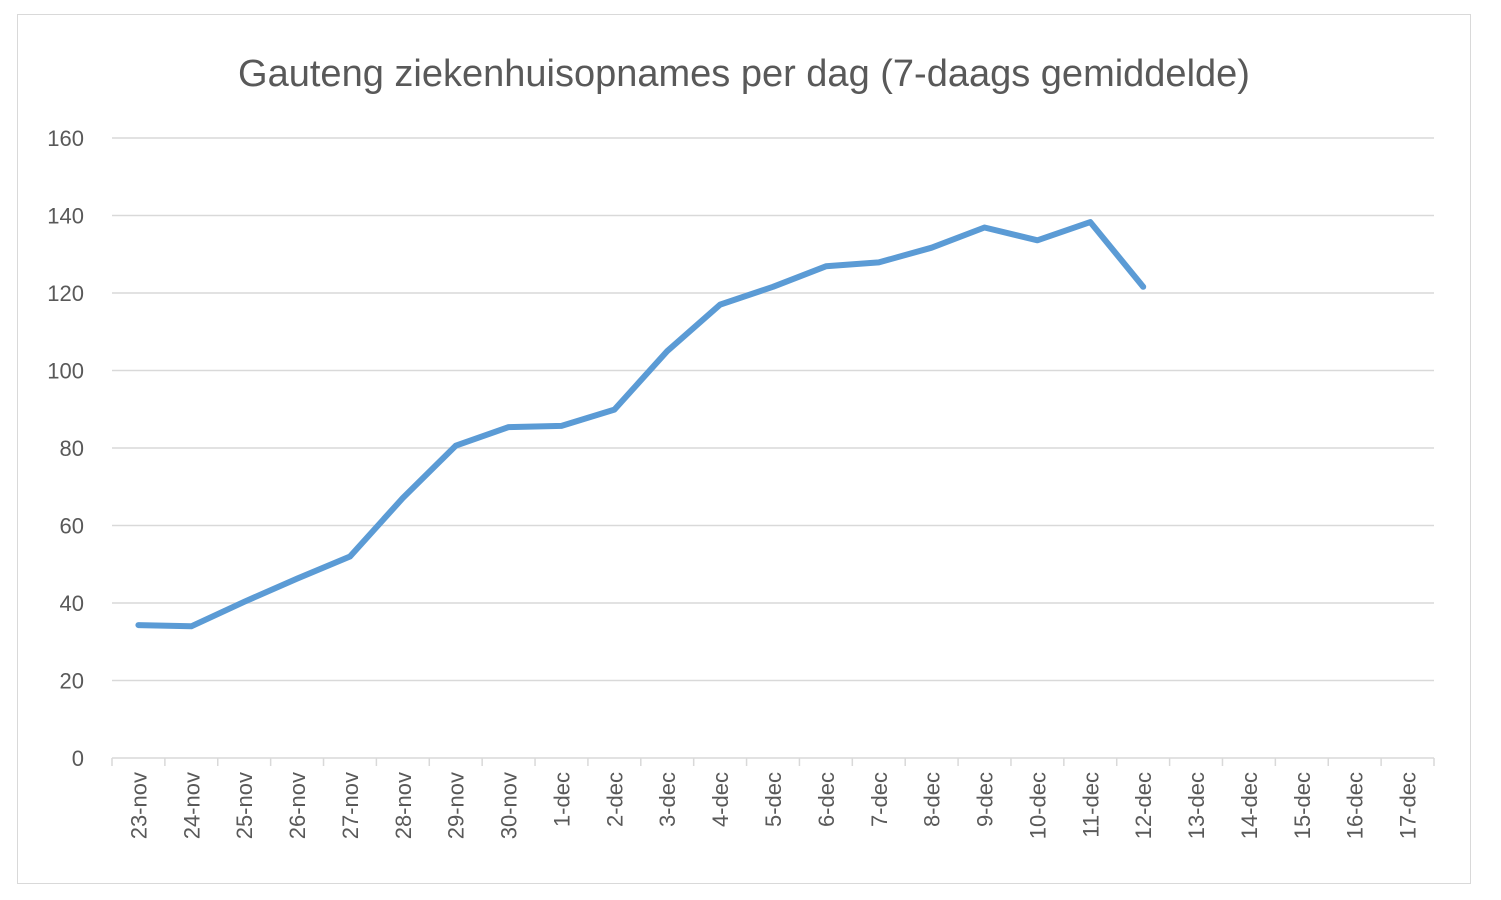 This screenshot has width=1501, height=900. Describe the element at coordinates (985, 799) in the screenshot. I see `x-tick-label: 9-dec` at that location.